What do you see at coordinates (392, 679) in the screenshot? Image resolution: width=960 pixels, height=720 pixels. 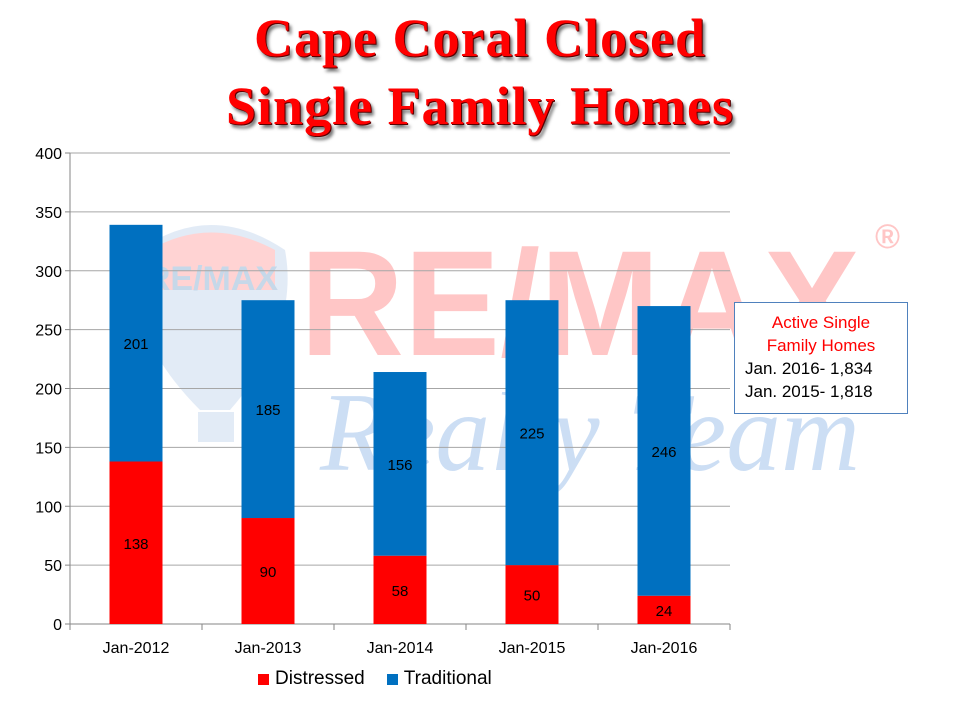 I see `legend-swatch-traditional` at bounding box center [392, 679].